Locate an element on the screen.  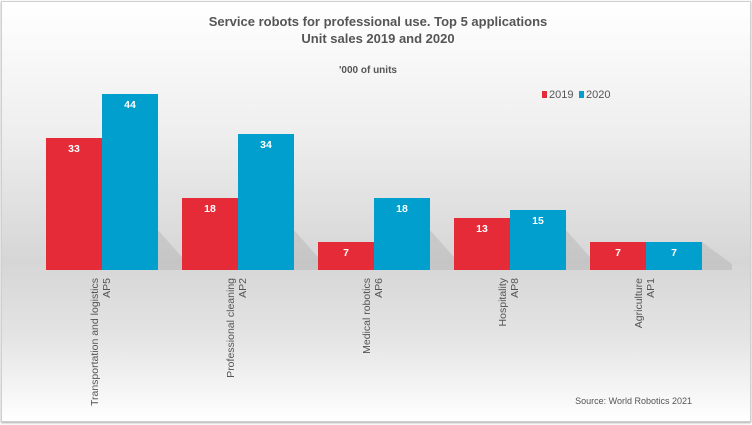
category-label-0-1: AP5 is located at coordinates (107, 288).